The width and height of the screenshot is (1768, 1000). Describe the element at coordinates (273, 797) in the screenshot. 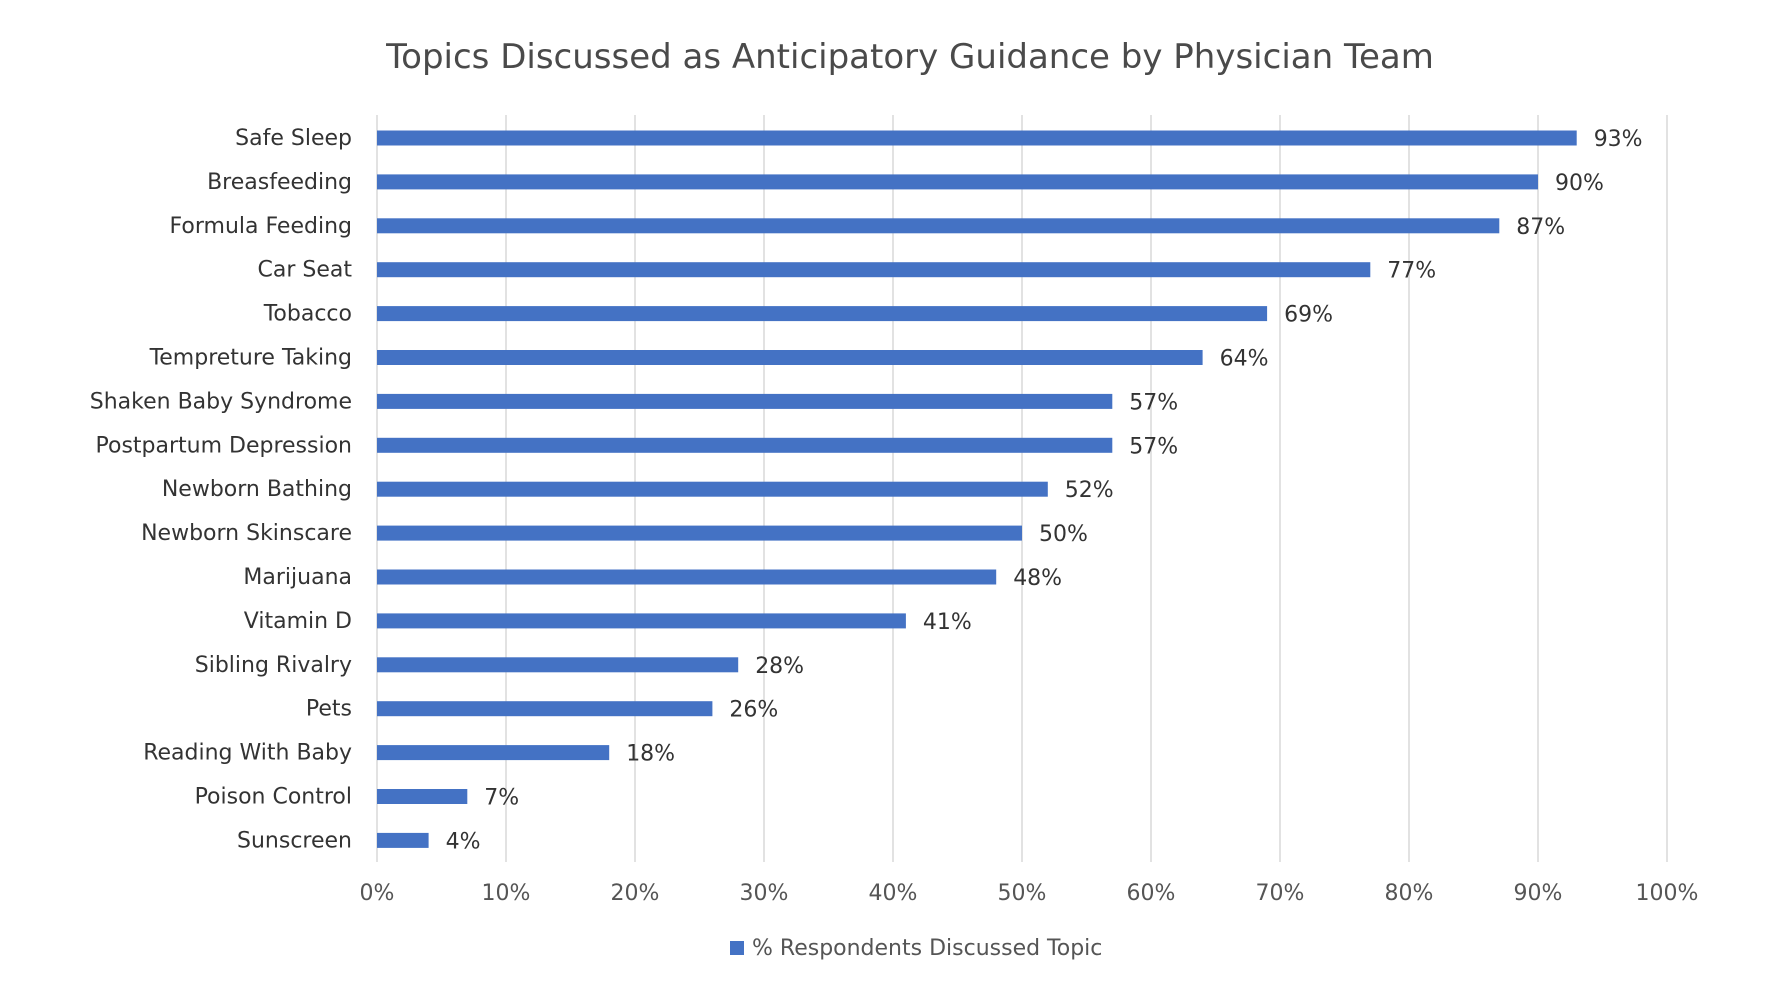

I see `category-label: Poison Control` at that location.